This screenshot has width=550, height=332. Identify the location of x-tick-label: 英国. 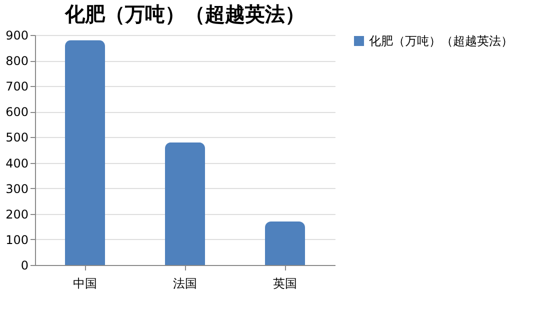
(285, 283).